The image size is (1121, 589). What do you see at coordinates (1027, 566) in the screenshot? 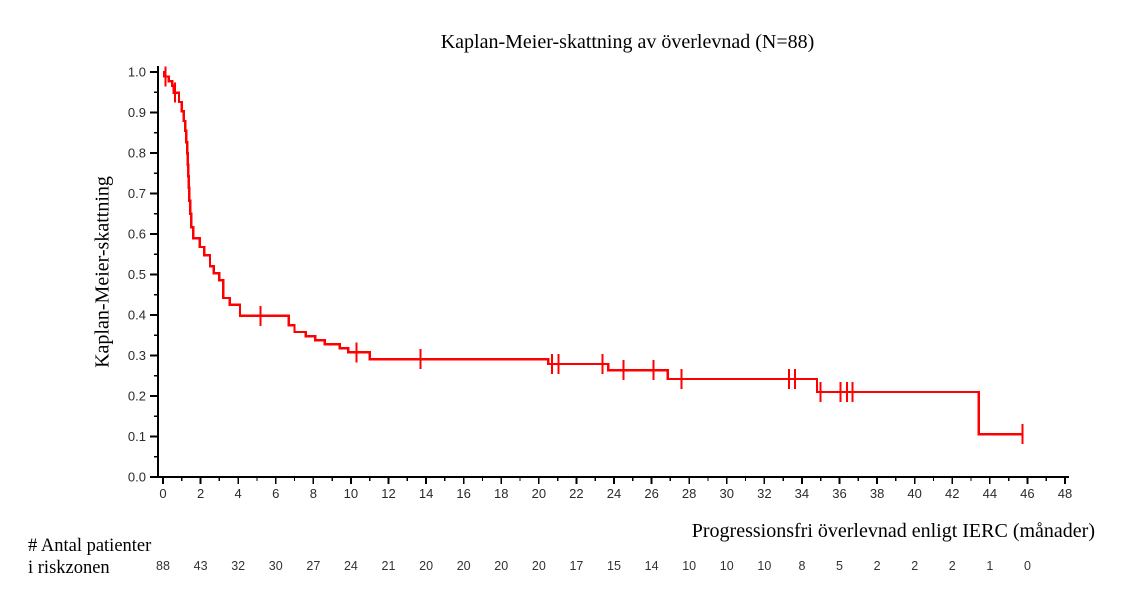
I see `risk-count: 0` at bounding box center [1027, 566].